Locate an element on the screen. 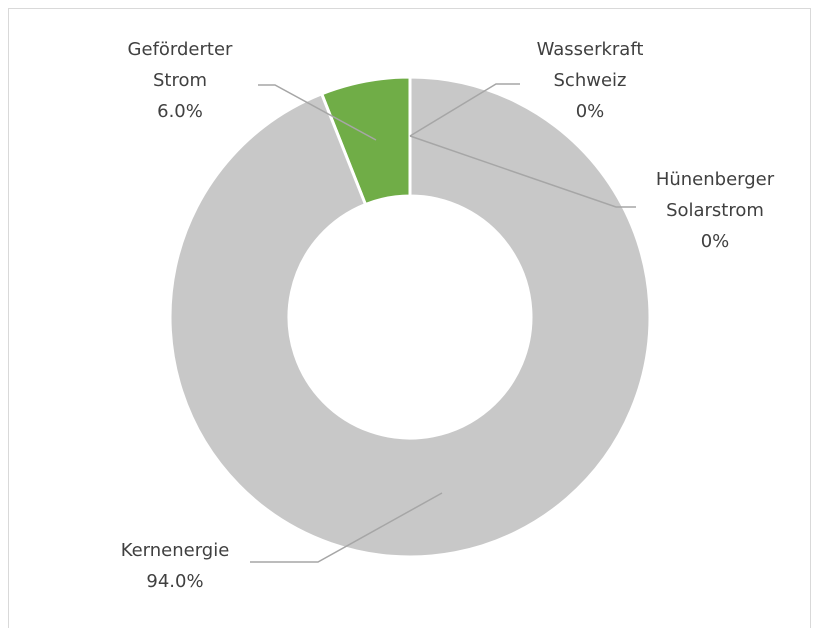 Image resolution: width=817 pixels, height=628 pixels. data-label: Geförderter Strom 6.0% is located at coordinates (180, 80).